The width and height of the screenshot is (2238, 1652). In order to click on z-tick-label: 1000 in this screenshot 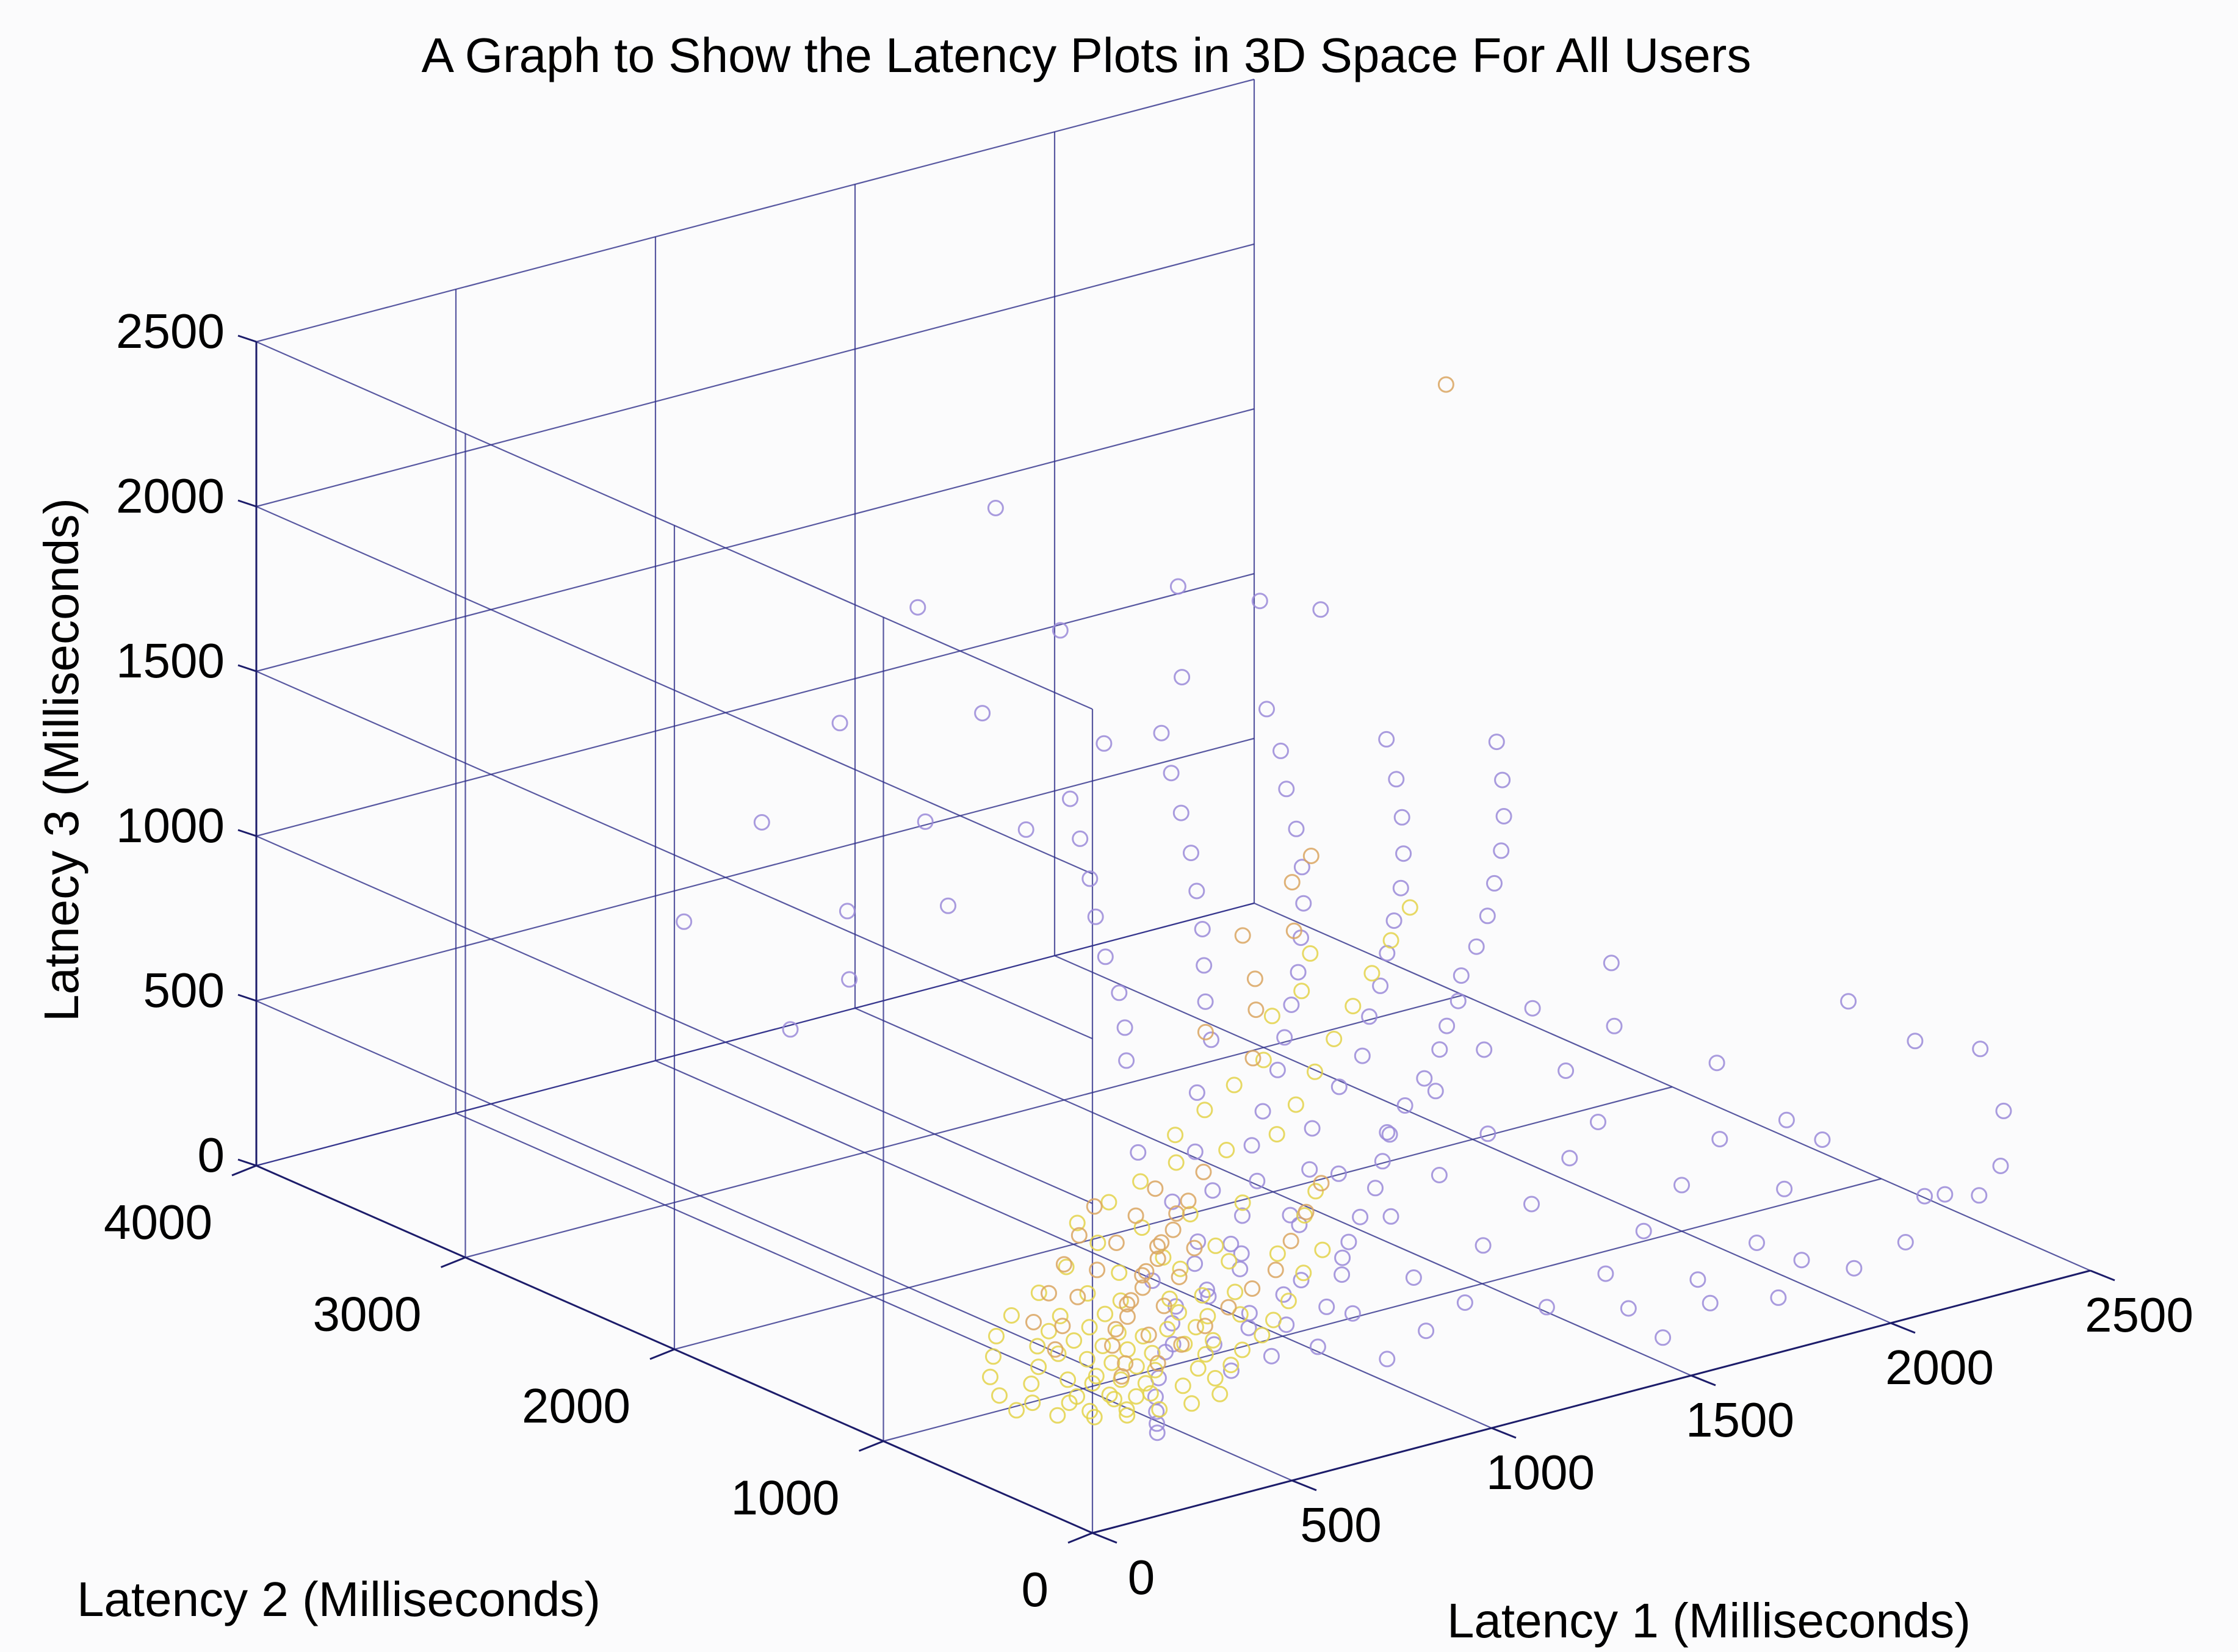, I will do `click(171, 825)`.